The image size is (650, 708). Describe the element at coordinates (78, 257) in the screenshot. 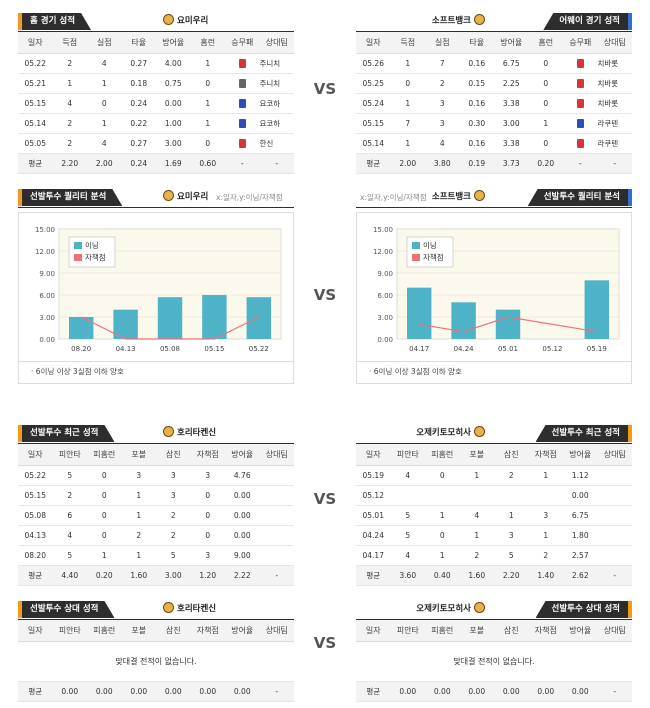

I see `legend-swatch` at that location.